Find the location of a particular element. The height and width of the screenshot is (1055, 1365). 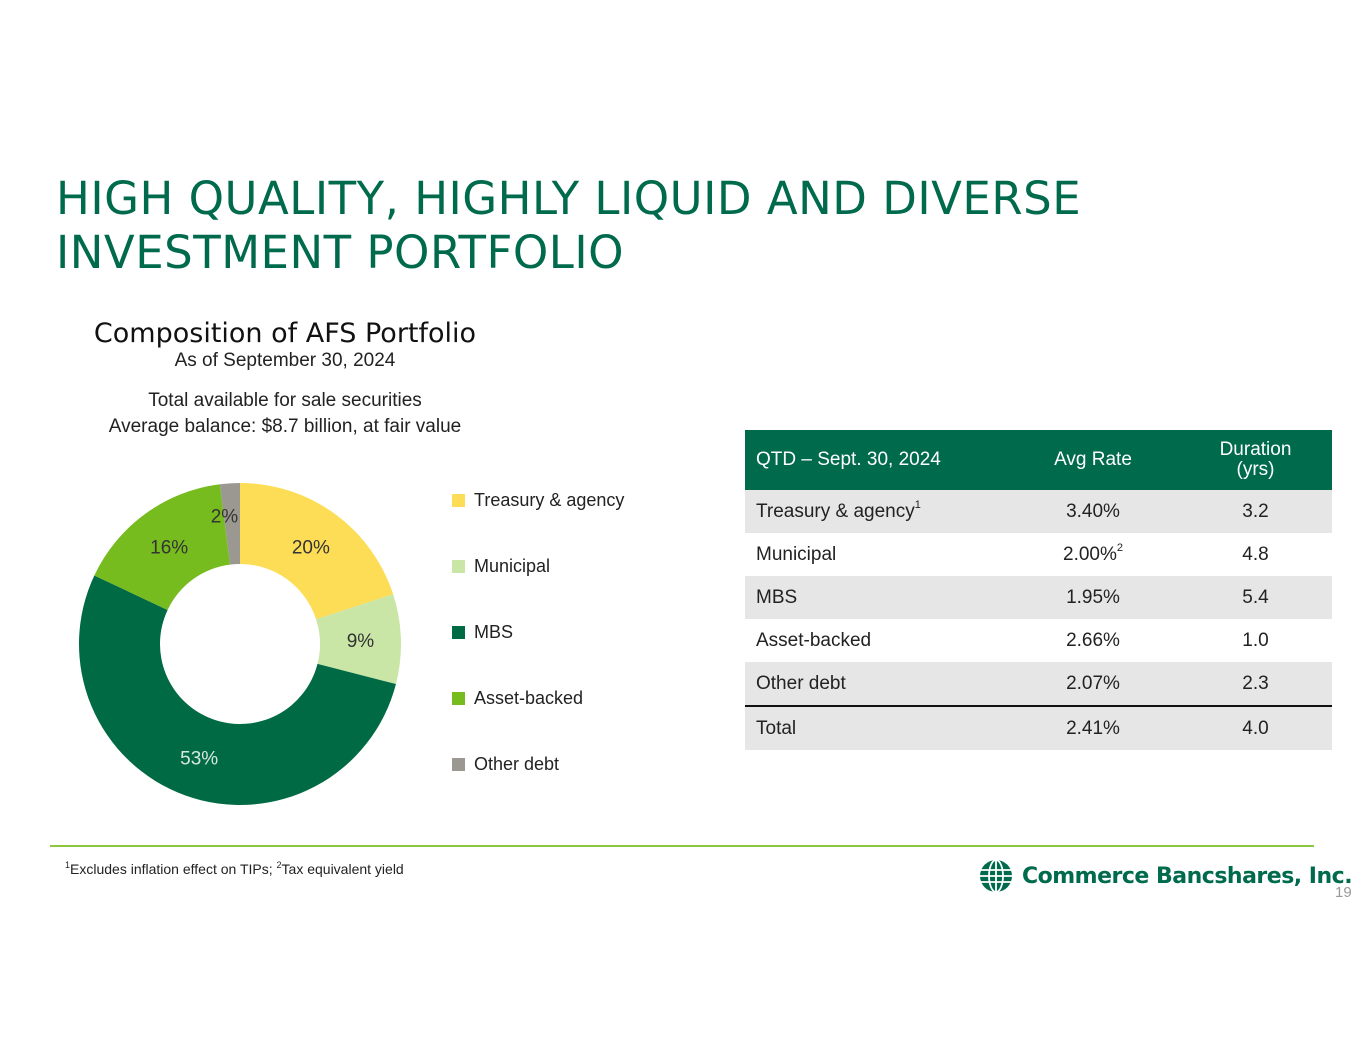

legend-label: Other debt is located at coordinates (517, 763).